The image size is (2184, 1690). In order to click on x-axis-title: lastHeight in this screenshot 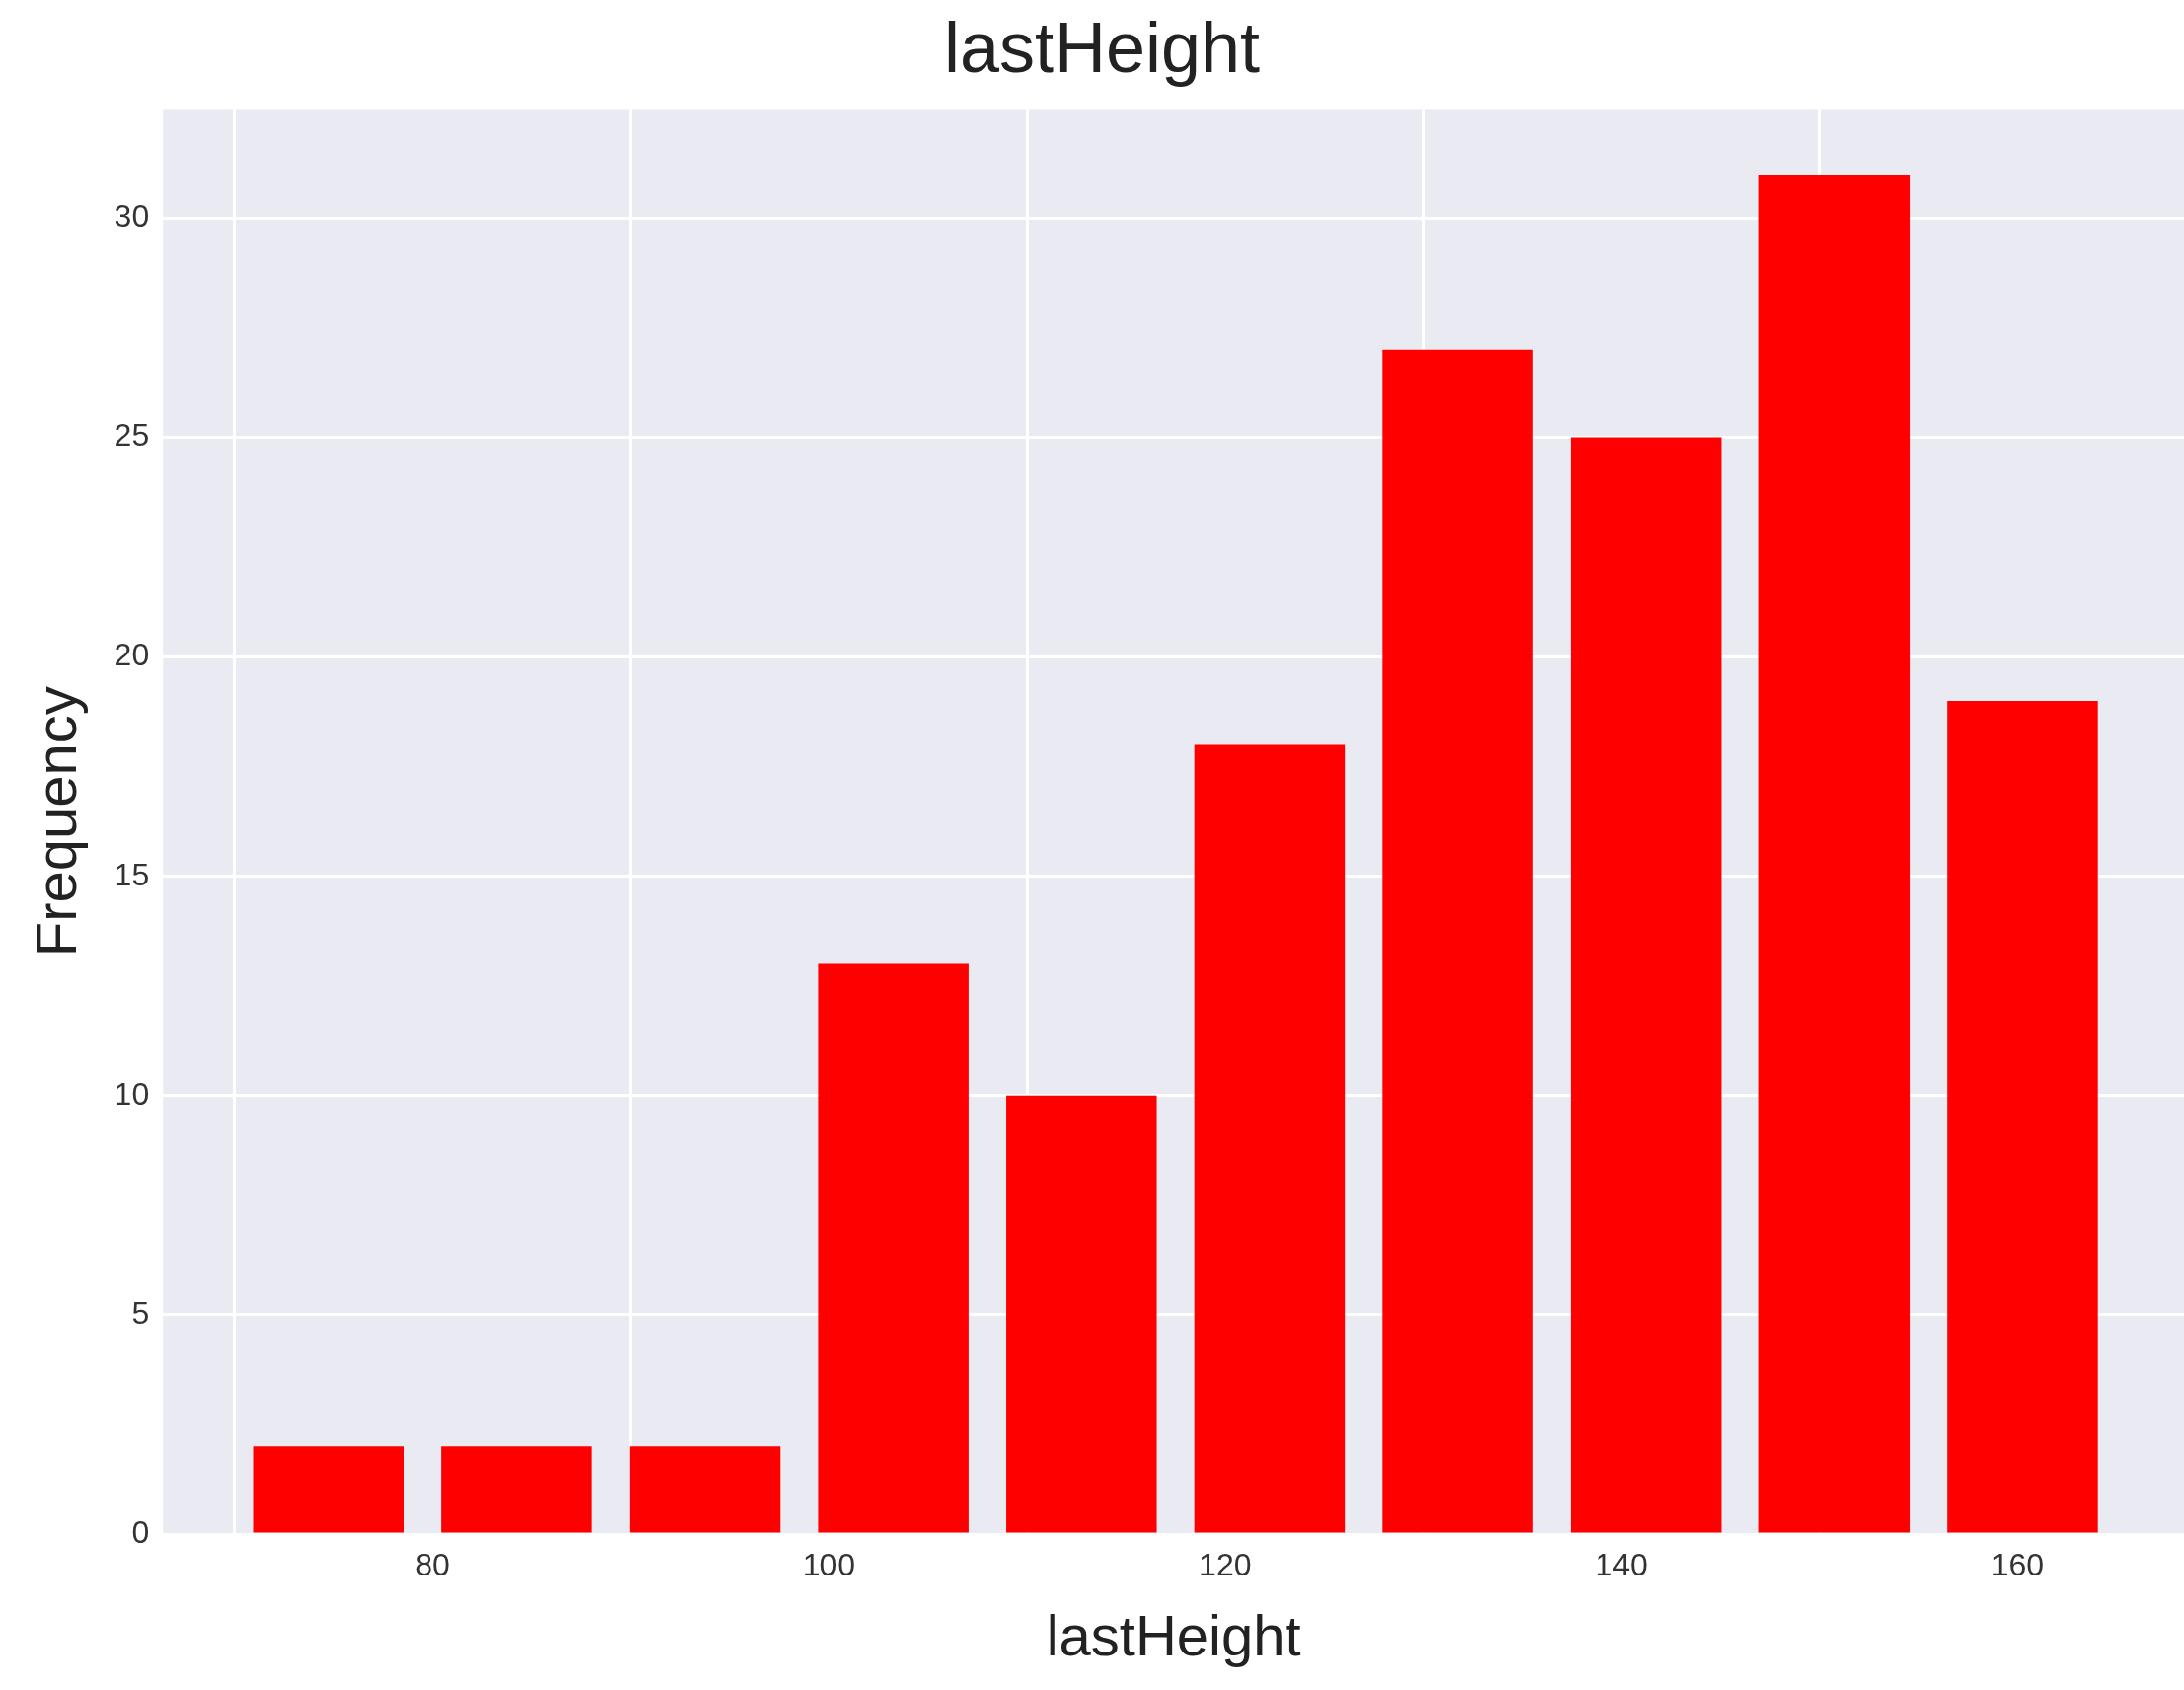, I will do `click(1173, 1635)`.